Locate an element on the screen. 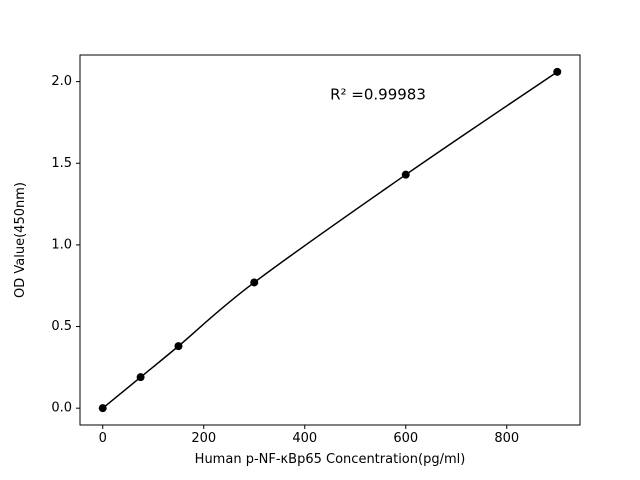 The height and width of the screenshot is (480, 640). y-tick-label: 1.5 is located at coordinates (61, 163).